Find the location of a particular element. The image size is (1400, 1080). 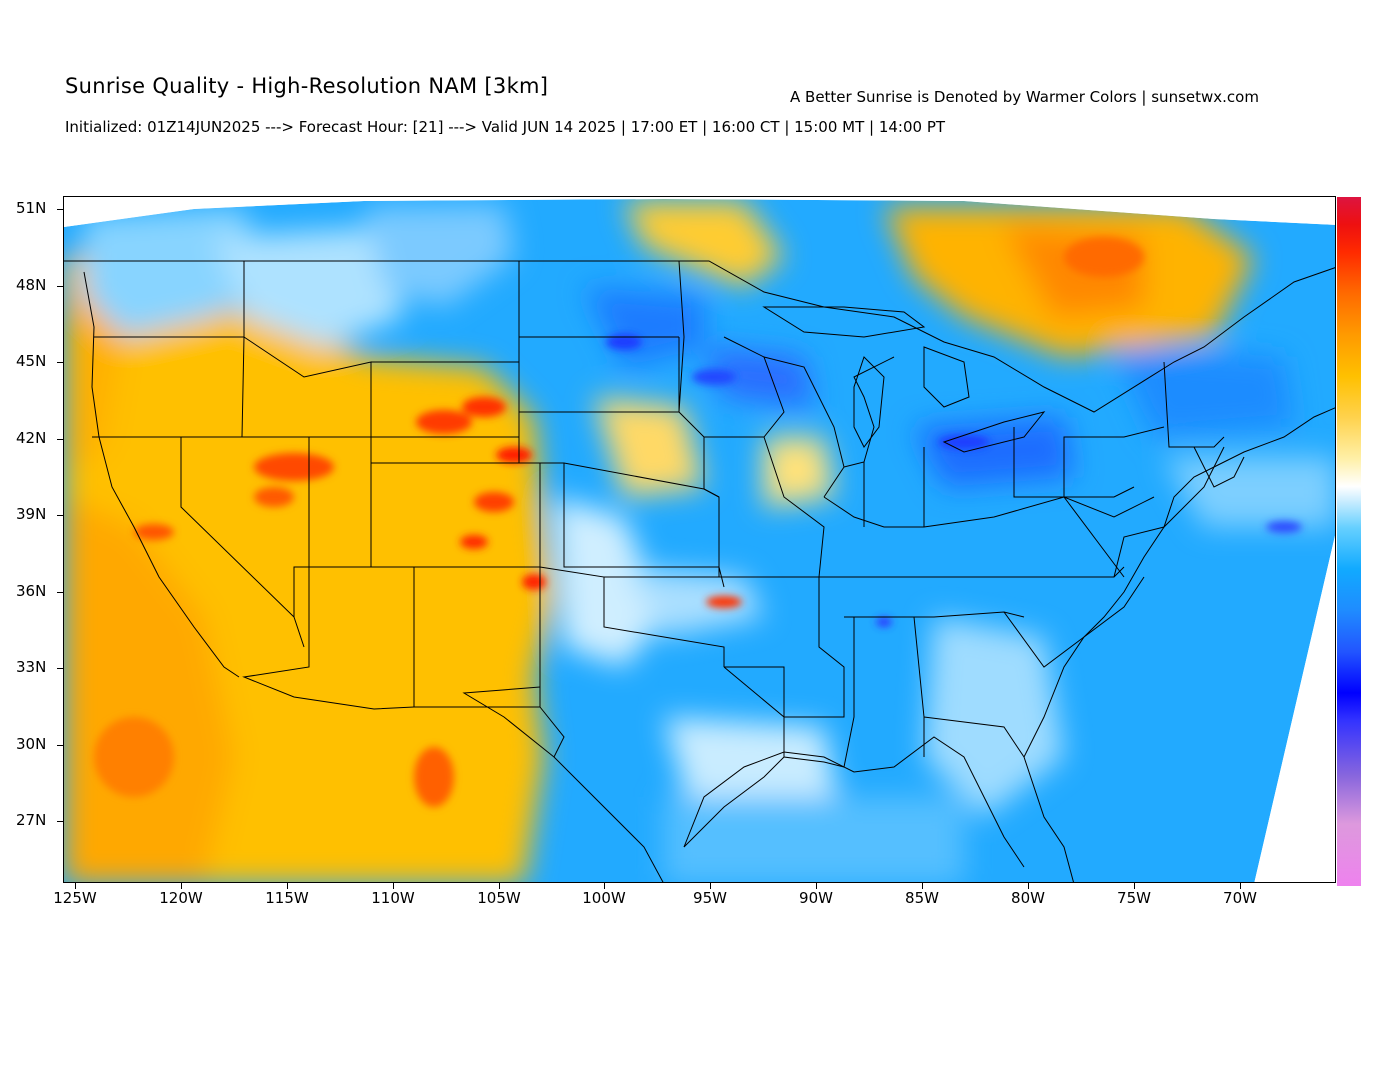

lat-label-27n: 27N is located at coordinates (31, 820).